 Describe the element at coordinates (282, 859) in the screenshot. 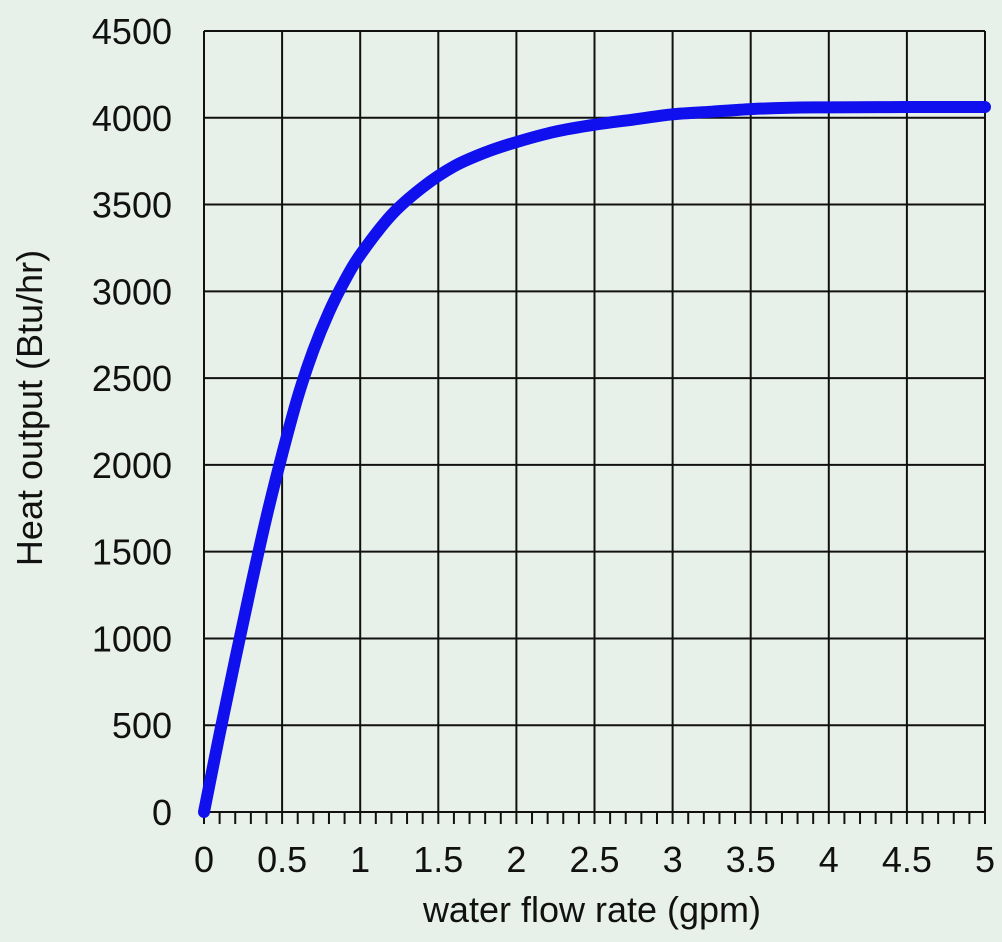

I see `x-tick-label: 0.5` at that location.